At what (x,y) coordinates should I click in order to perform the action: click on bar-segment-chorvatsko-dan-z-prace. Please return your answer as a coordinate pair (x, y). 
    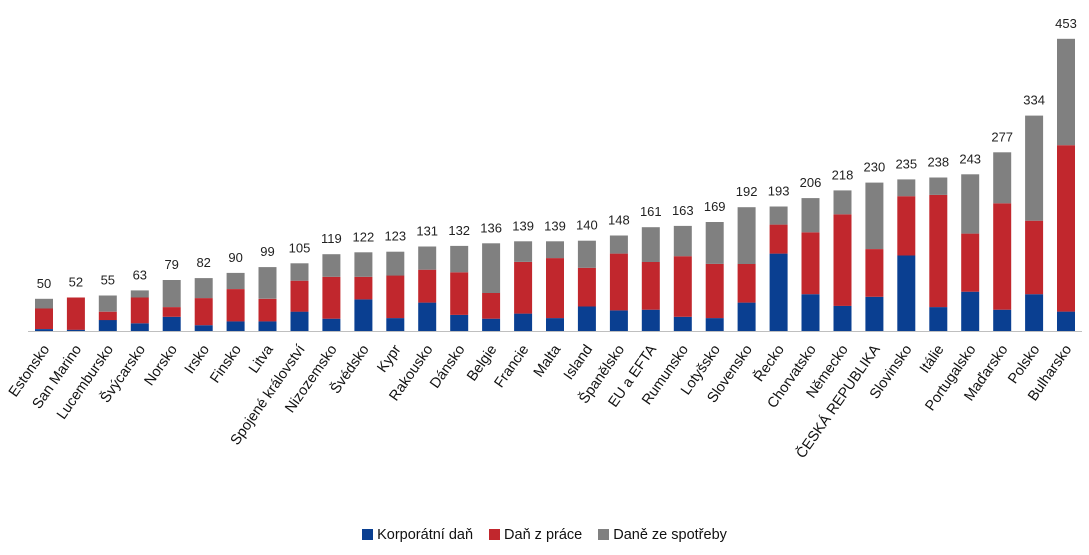
    Looking at the image, I should click on (810, 263).